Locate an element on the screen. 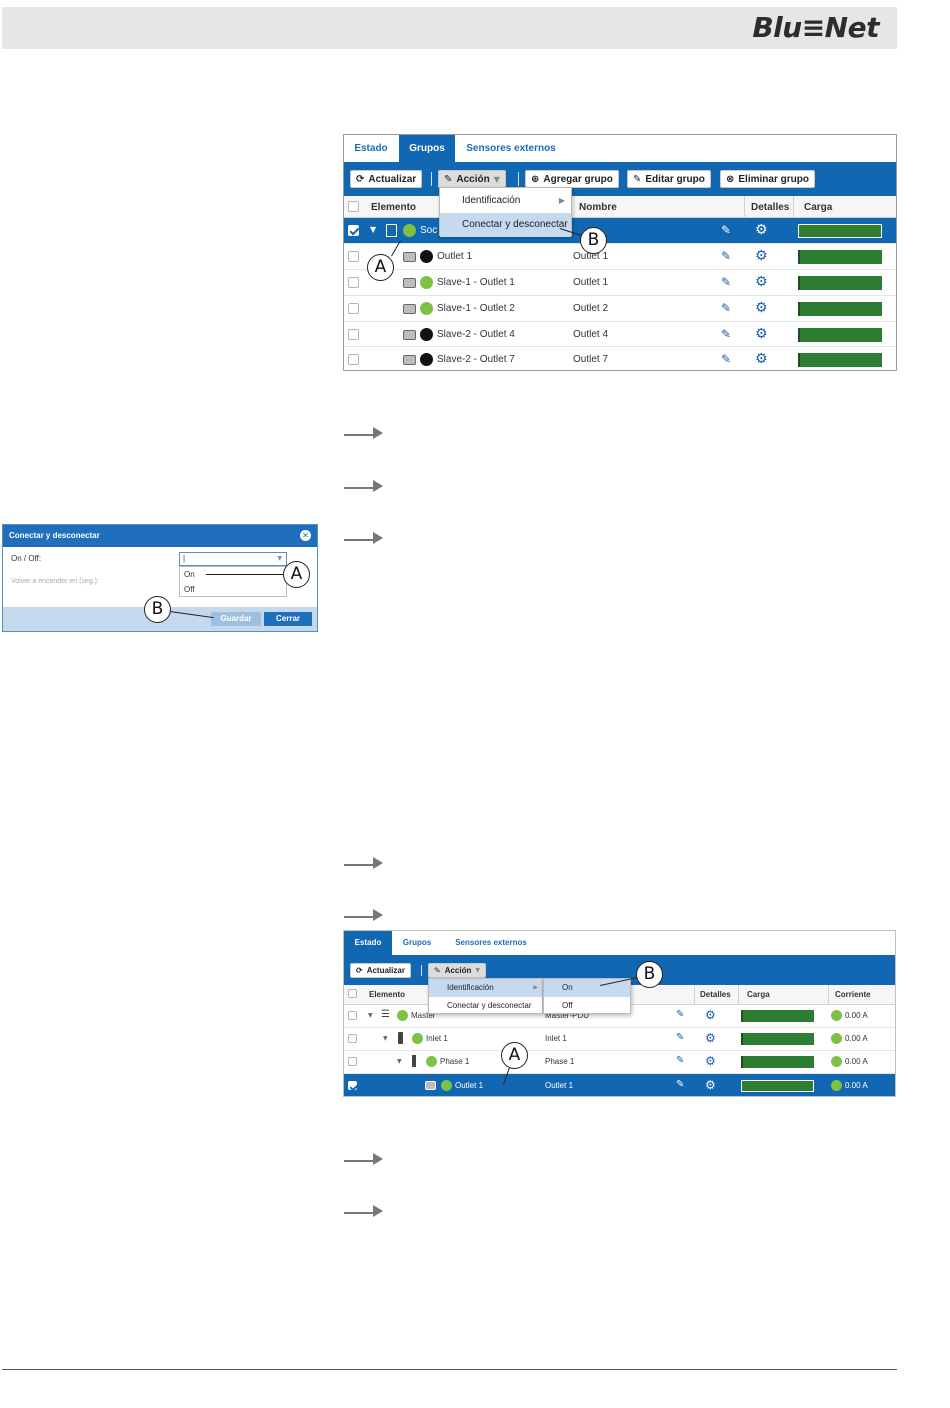 Image resolution: width=950 pixels, height=1408 pixels. name-label: Outlet 1 is located at coordinates (559, 1085).